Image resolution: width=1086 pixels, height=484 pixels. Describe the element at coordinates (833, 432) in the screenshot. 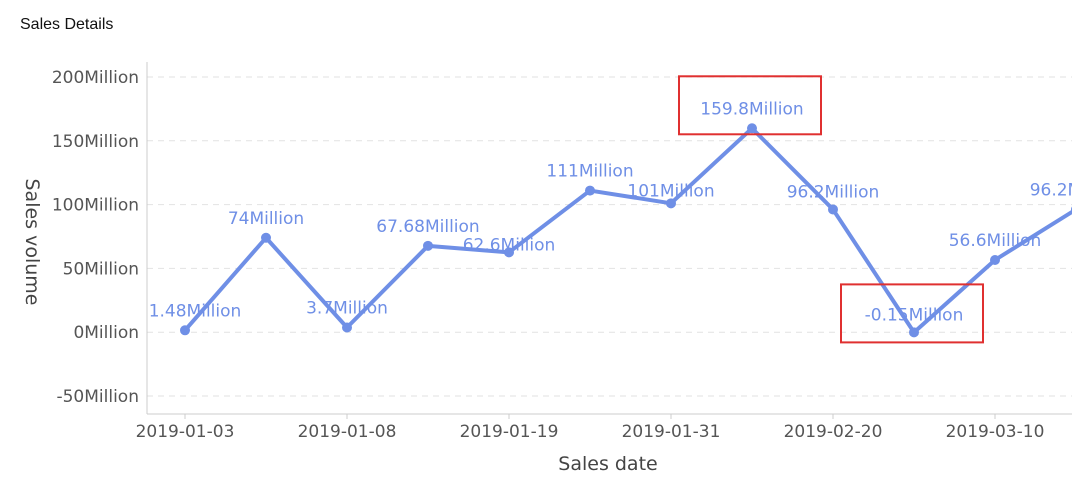

I see `x-tick-label: 2019-02-20` at that location.